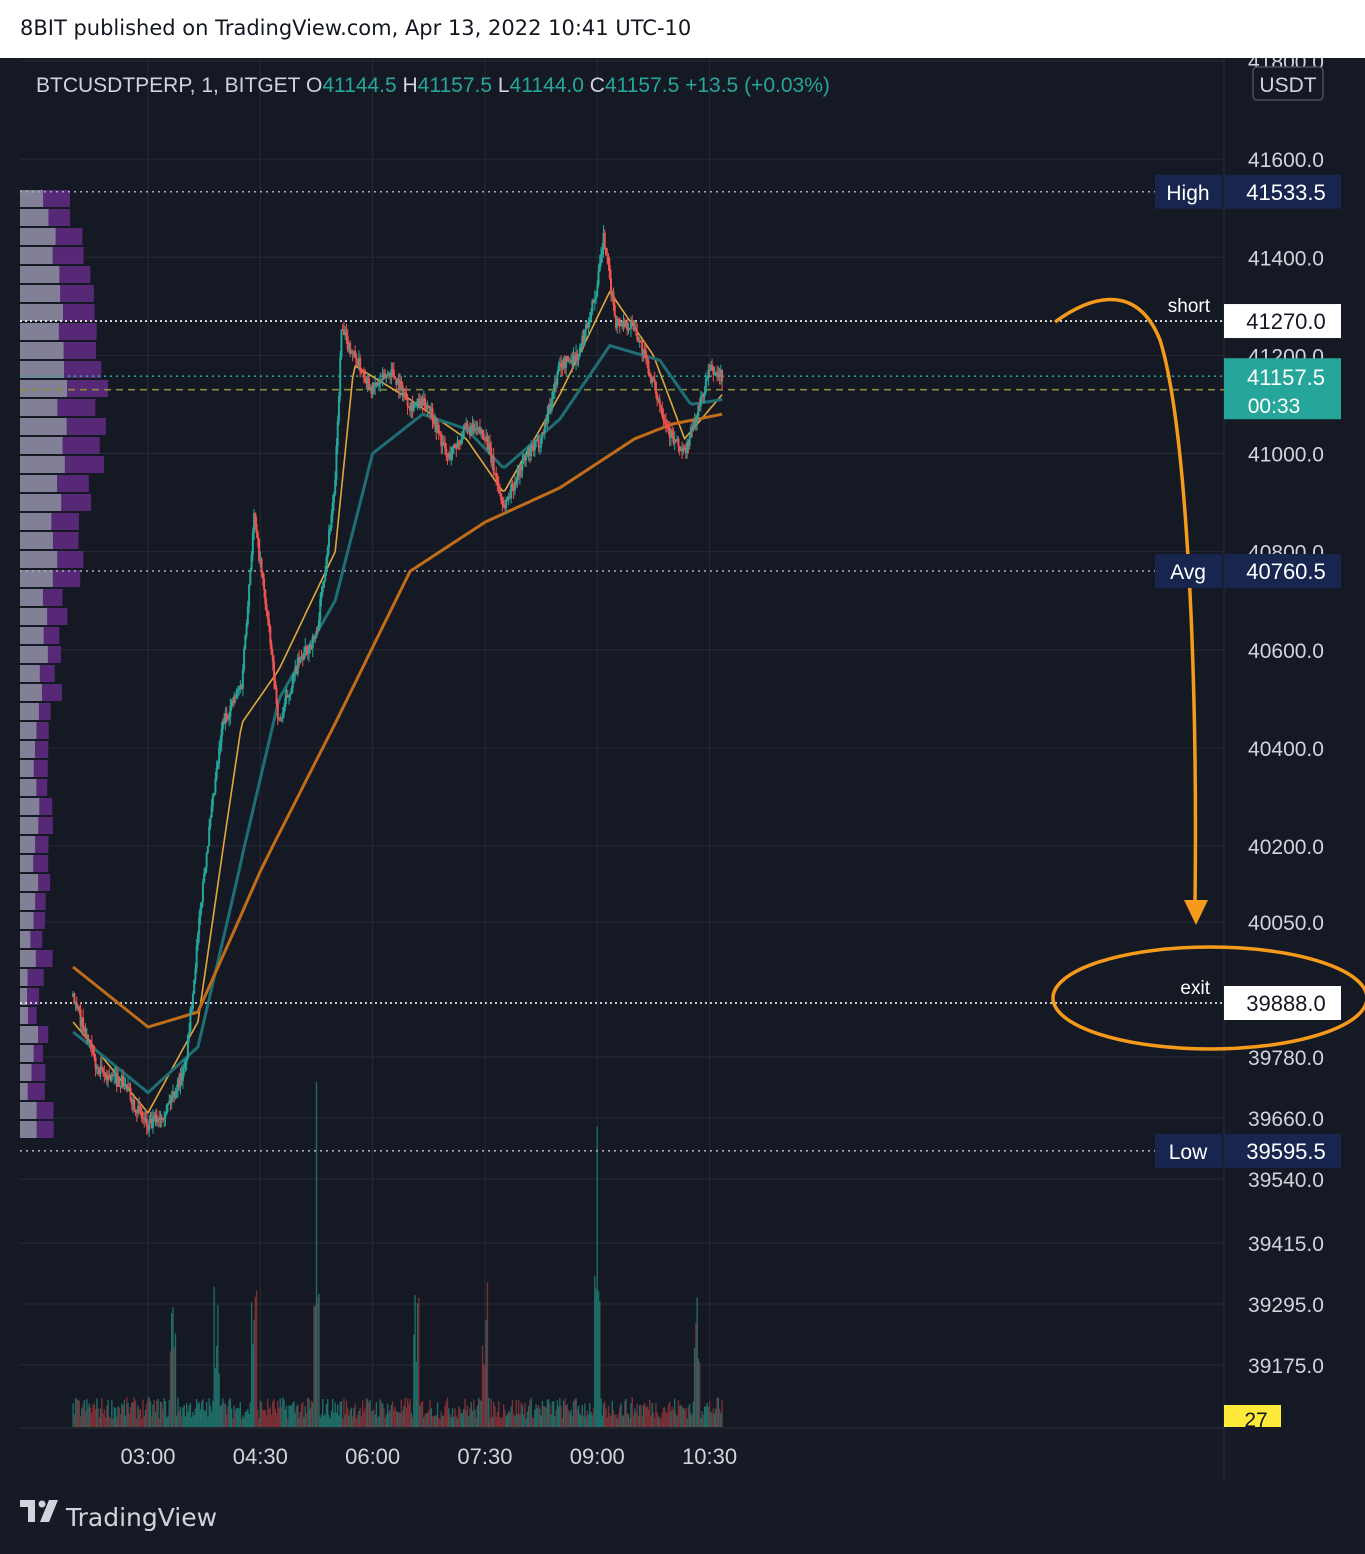  What do you see at coordinates (1282, 1003) in the screenshot?
I see `exit-value-box` at bounding box center [1282, 1003].